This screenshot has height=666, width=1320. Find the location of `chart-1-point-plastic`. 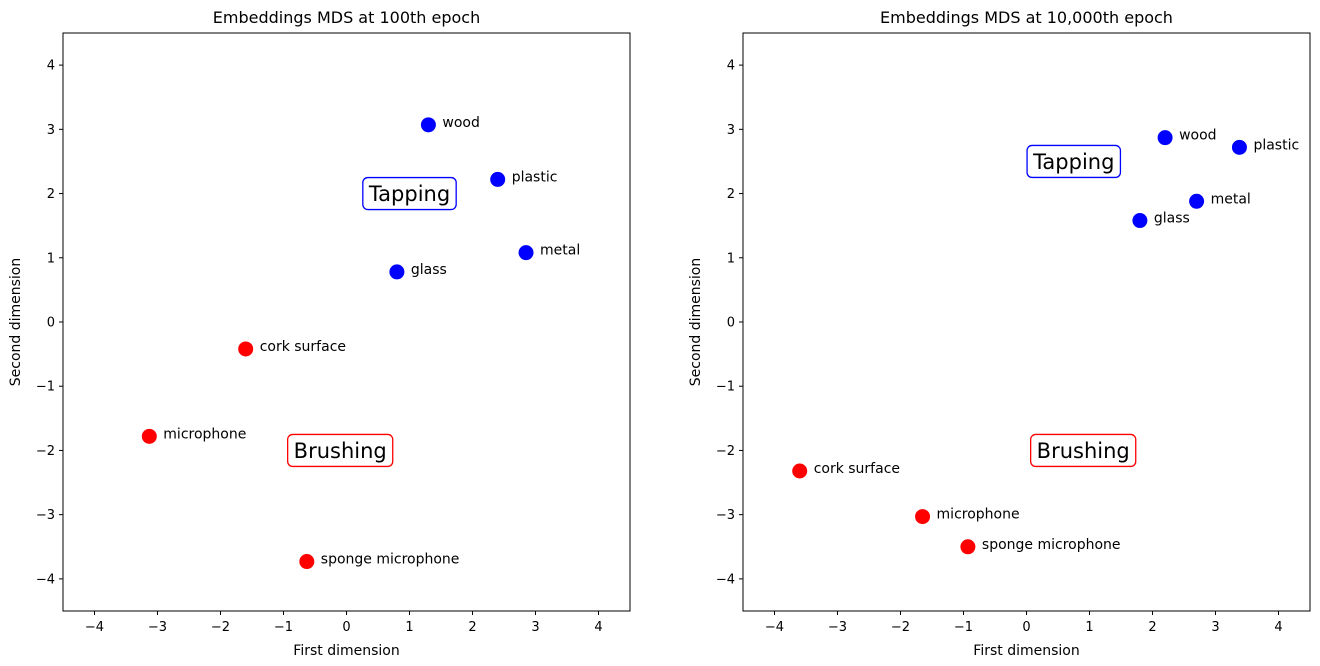

chart-1-point-plastic is located at coordinates (498, 179).